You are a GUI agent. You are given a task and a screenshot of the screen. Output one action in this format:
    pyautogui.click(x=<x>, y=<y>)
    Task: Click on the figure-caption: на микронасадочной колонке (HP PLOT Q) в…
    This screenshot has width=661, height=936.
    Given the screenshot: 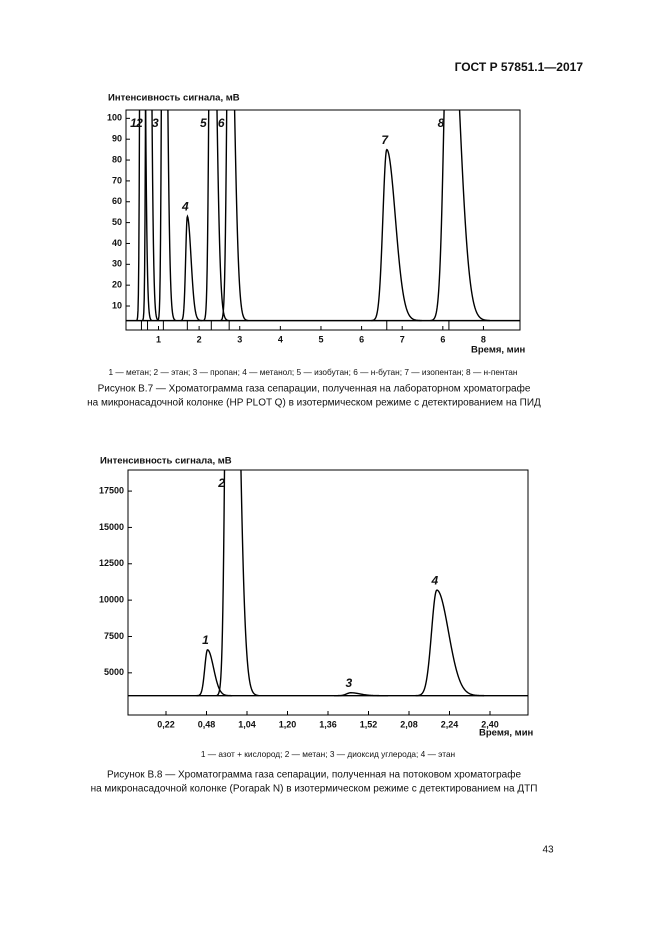 What is the action you would take?
    pyautogui.click(x=314, y=403)
    